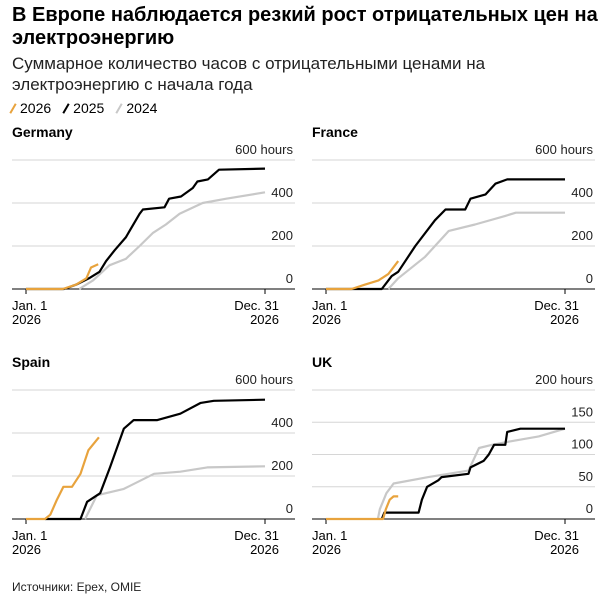 The width and height of the screenshot is (605, 594). I want to click on y-tick-label: 150, so click(582, 411).